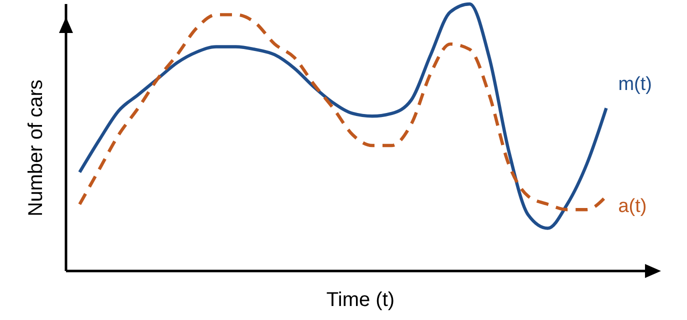 This screenshot has height=320, width=687. What do you see at coordinates (36, 148) in the screenshot?
I see `y-axis-title: Number of cars` at bounding box center [36, 148].